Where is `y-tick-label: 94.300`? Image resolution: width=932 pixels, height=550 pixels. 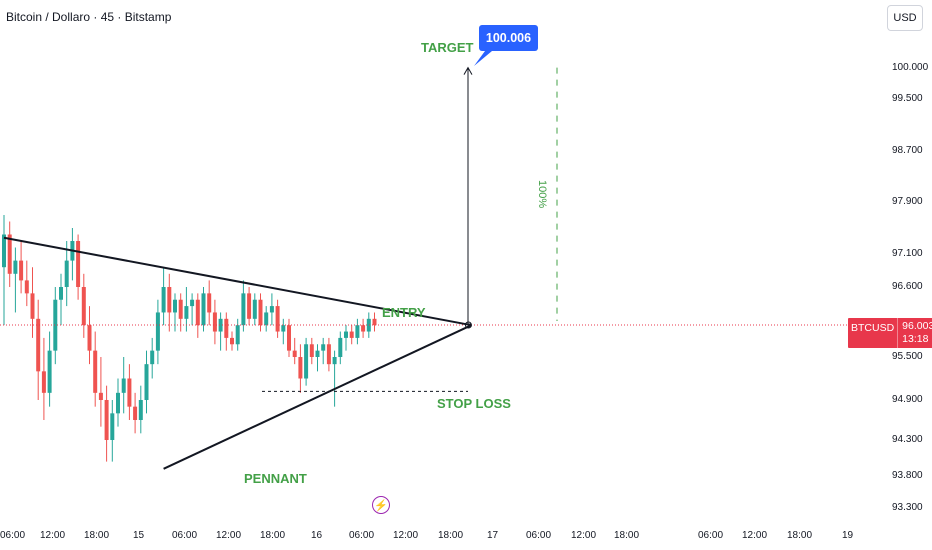 y-tick-label: 94.300 is located at coordinates (907, 439).